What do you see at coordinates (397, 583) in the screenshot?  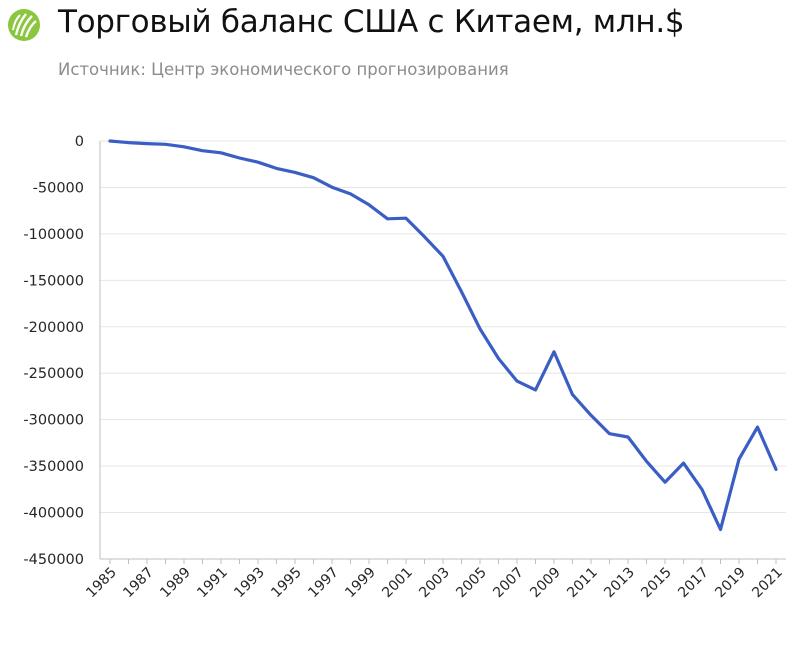 I see `x-tick-label: 2001` at bounding box center [397, 583].